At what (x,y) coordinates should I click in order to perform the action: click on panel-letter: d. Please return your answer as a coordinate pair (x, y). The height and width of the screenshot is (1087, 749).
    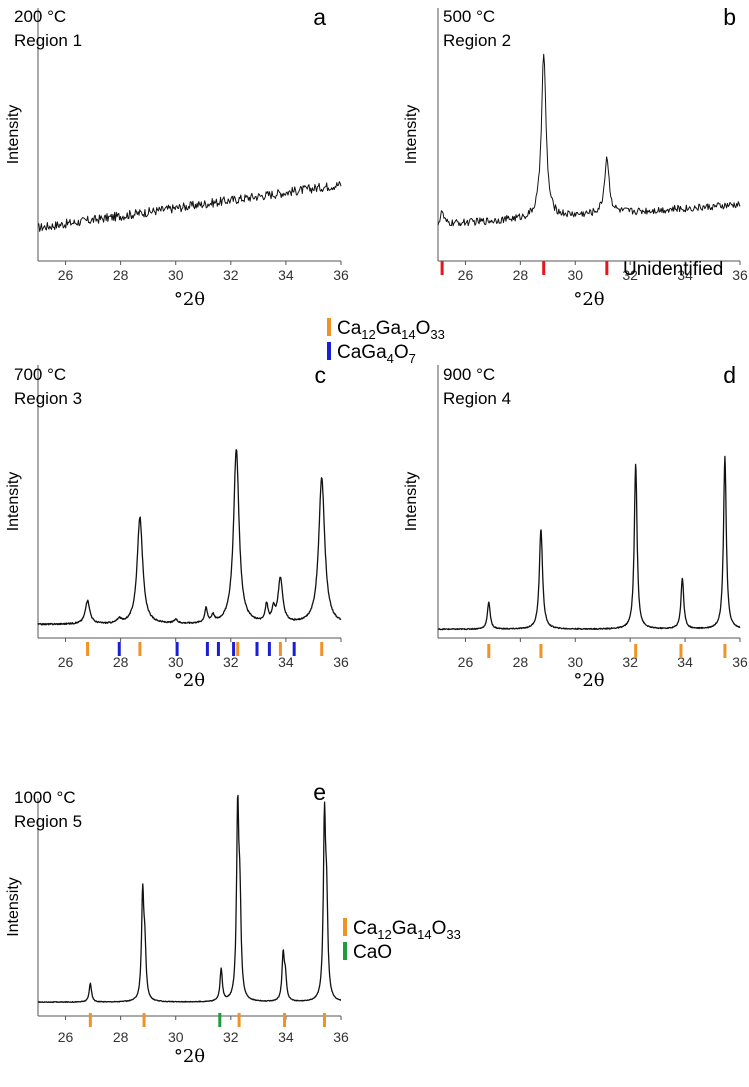
    Looking at the image, I should click on (729, 375).